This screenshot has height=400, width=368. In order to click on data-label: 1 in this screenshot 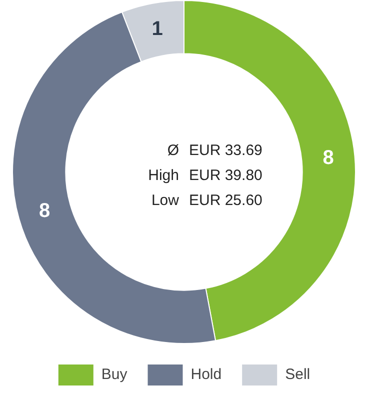, I will do `click(157, 29)`.